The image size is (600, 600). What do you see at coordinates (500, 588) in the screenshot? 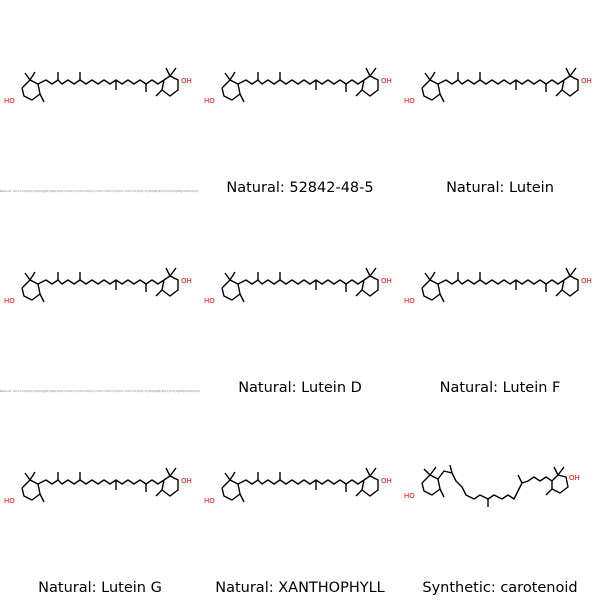
I see `molecule-caption-9: Synthetic: carotenoid` at bounding box center [500, 588].